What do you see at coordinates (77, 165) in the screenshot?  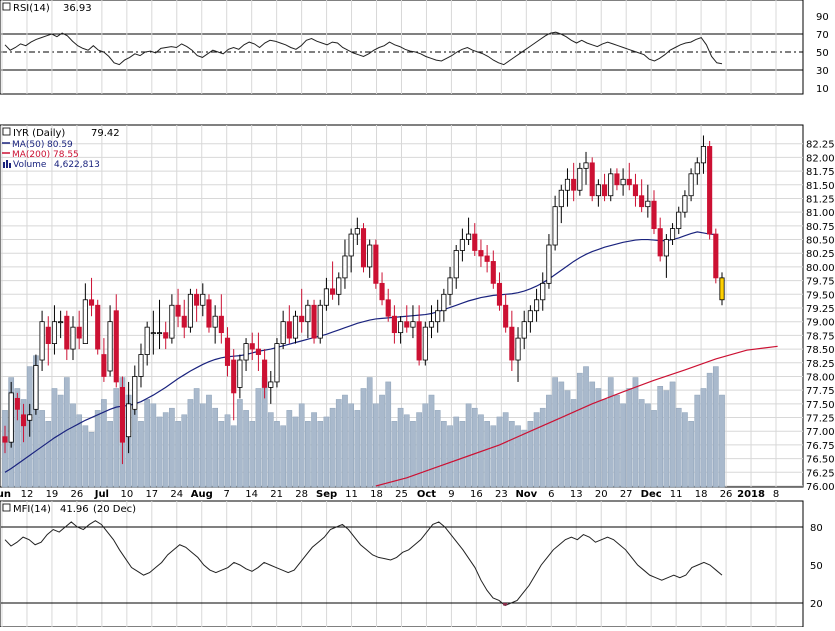 I see `volume-legend-value: 4,622,813` at bounding box center [77, 165].